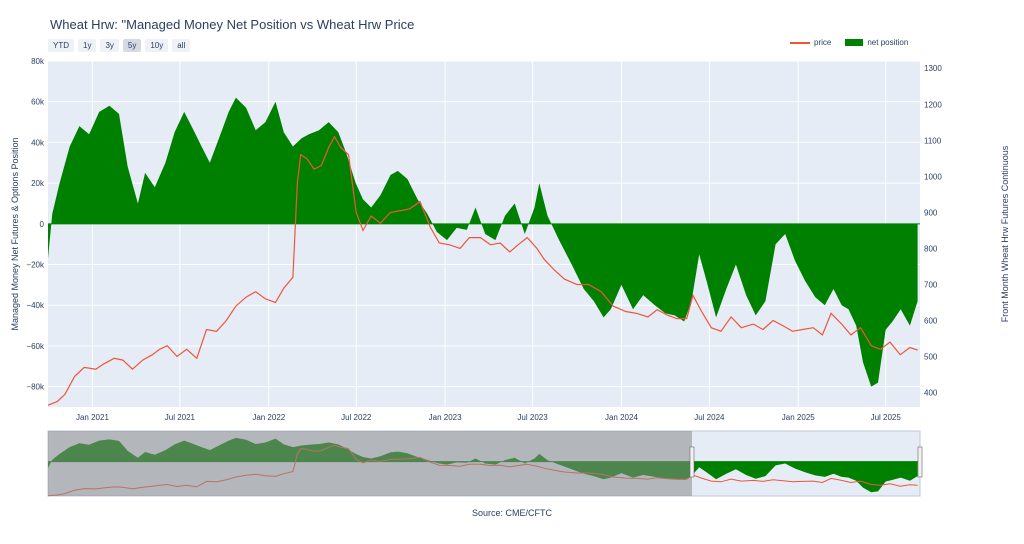 The height and width of the screenshot is (544, 1024). What do you see at coordinates (931, 248) in the screenshot?
I see `right-tick-label: 800` at bounding box center [931, 248].